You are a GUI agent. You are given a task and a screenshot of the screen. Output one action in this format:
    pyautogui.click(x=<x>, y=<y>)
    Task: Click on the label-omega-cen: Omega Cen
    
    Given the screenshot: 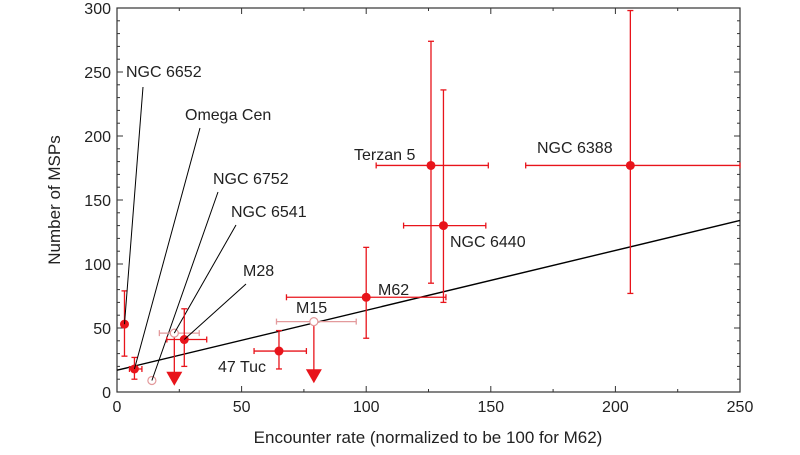 What is the action you would take?
    pyautogui.click(x=228, y=115)
    